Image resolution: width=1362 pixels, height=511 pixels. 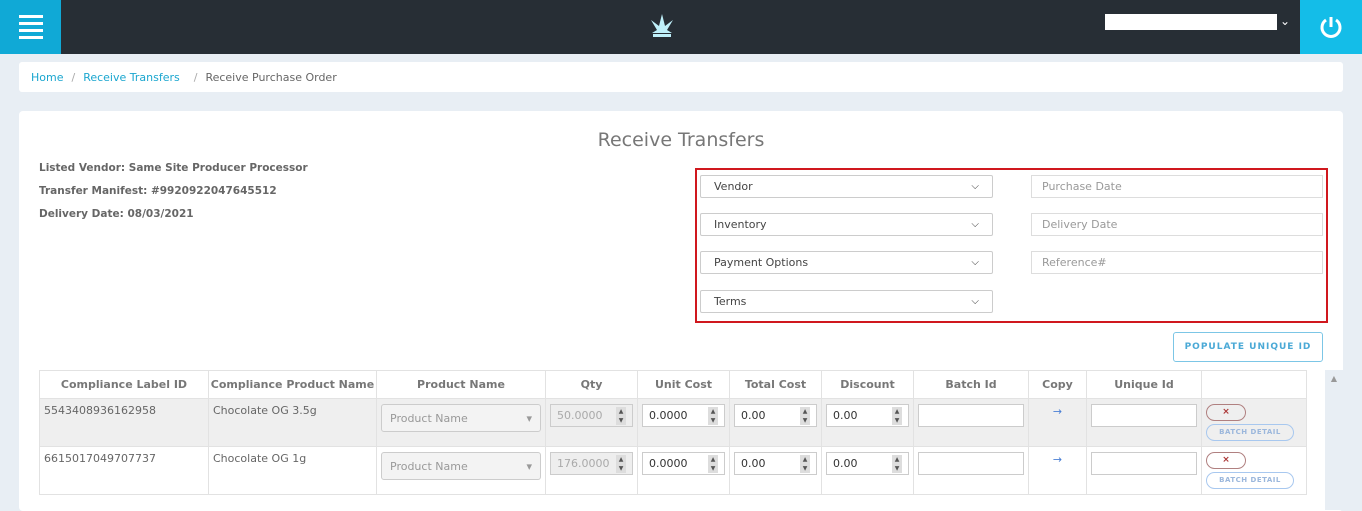 What do you see at coordinates (662, 27) in the screenshot?
I see `cannabis-leaf-icon` at bounding box center [662, 27].